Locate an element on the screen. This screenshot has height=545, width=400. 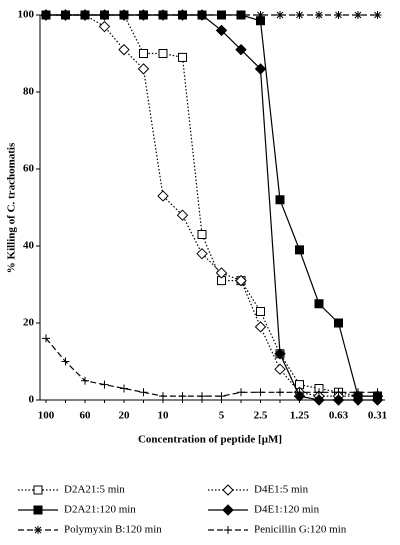
legend-label: D2A21:5 min is located at coordinates (94, 490).